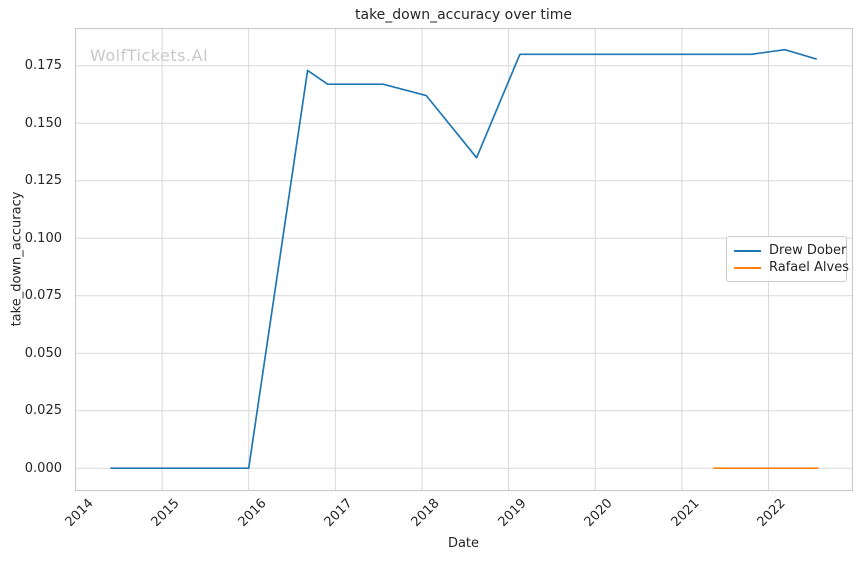 This screenshot has height=561, width=860. I want to click on y-tick-label: 0.175, so click(43, 66).